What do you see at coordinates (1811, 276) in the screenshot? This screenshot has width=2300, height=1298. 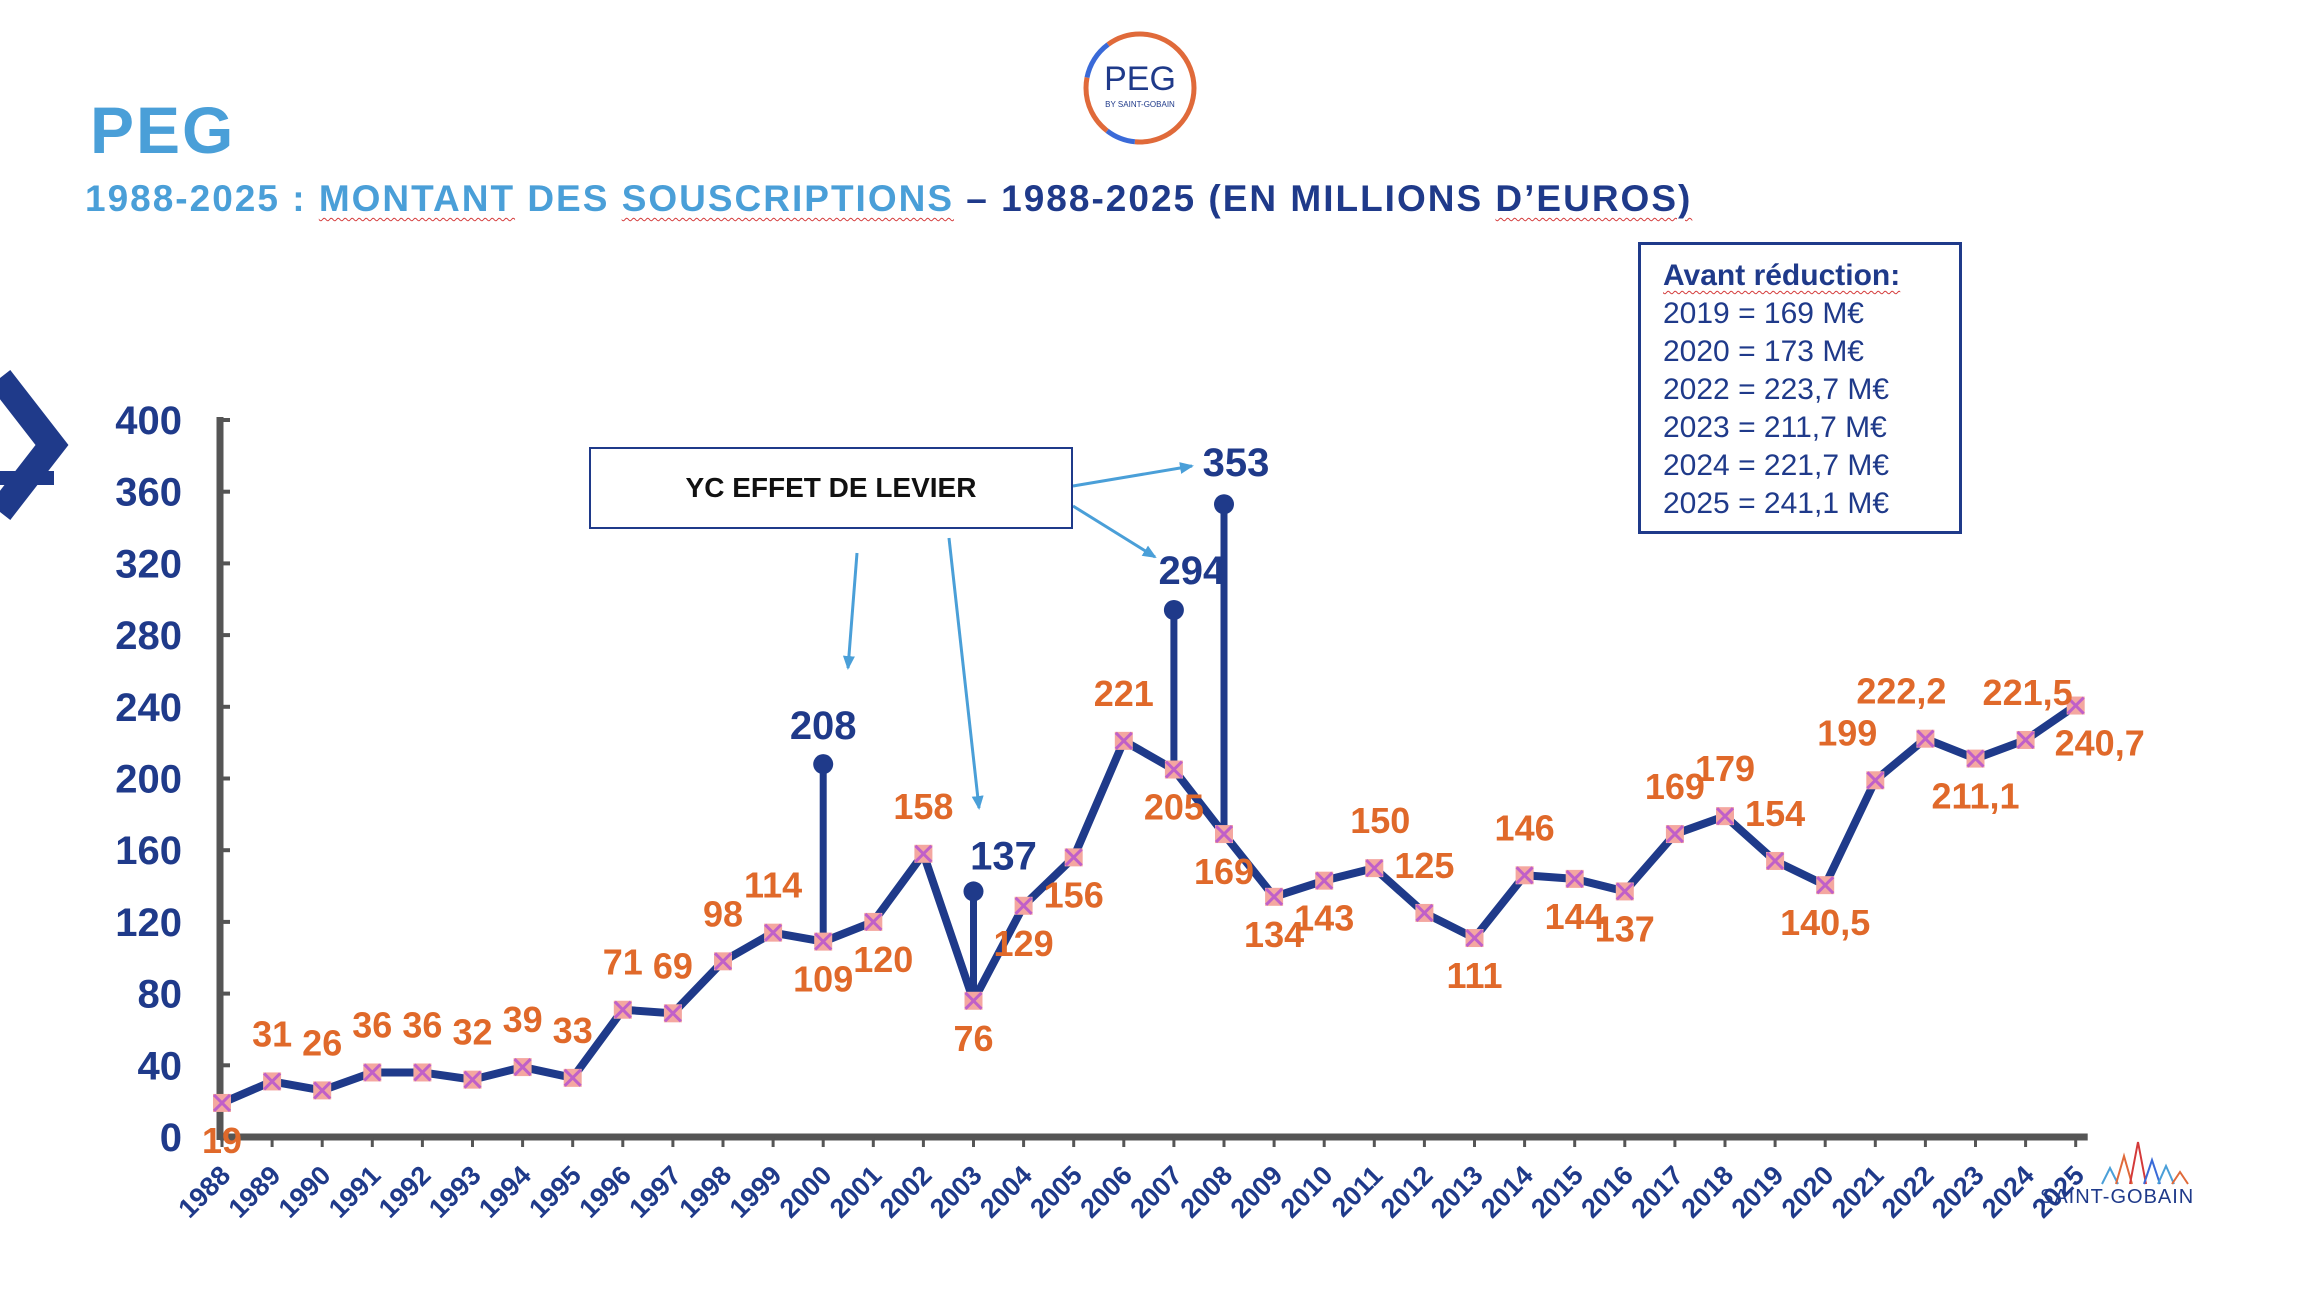 I see `note-title: Avant réduction:` at bounding box center [1811, 276].